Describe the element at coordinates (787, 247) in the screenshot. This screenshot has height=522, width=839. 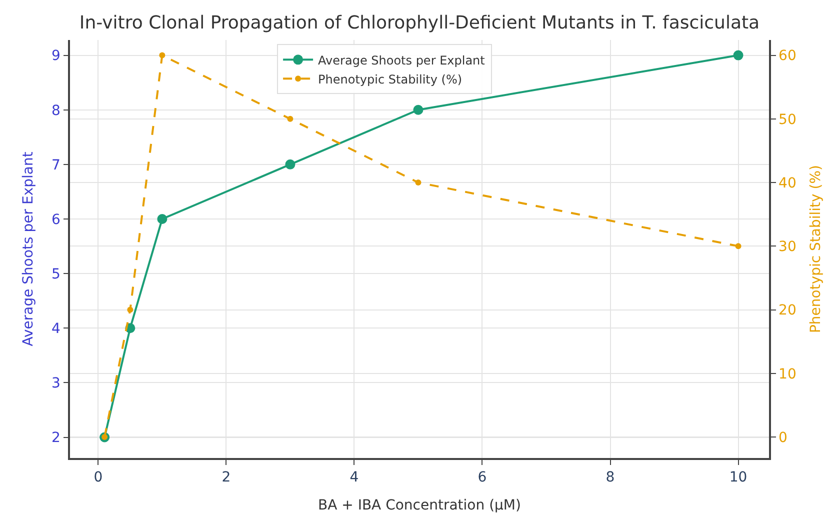
I see `y2-tick-label: 30` at that location.